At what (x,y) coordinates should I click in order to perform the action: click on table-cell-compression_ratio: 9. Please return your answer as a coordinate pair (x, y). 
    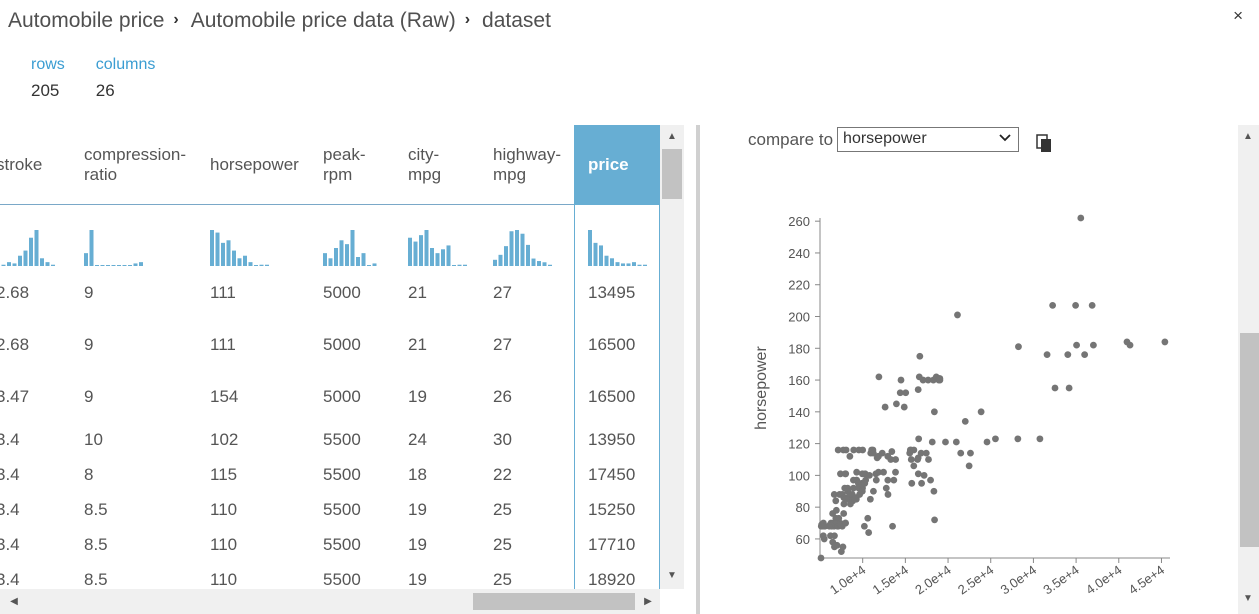
    Looking at the image, I should click on (89, 396).